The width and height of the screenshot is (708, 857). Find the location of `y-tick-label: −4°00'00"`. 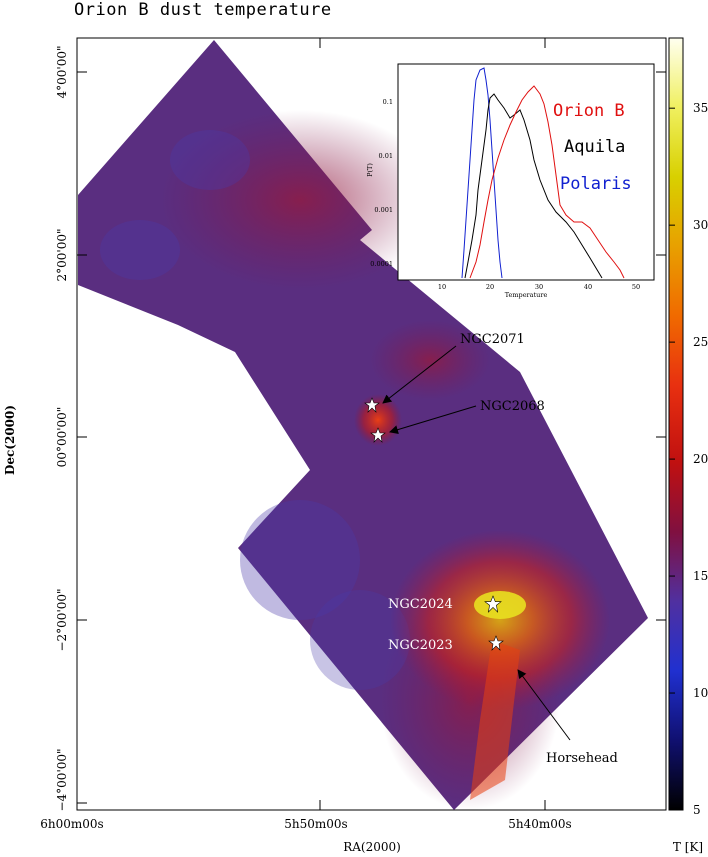

y-tick-label: −4°00'00" is located at coordinates (62, 779).